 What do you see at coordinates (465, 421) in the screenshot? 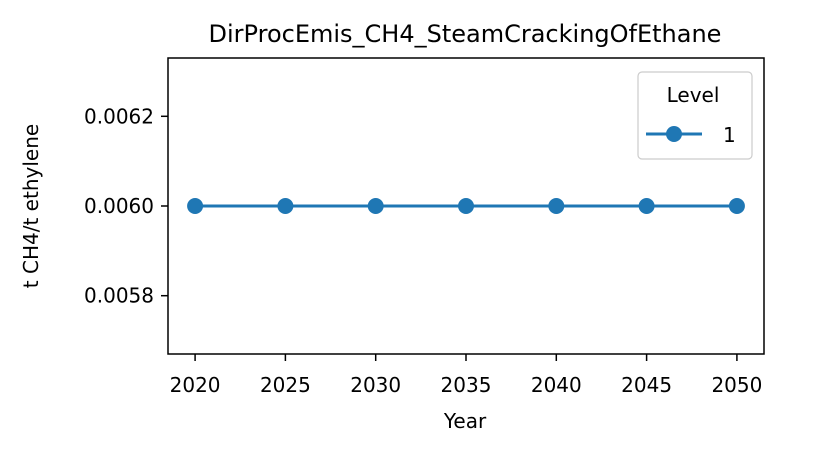
I see `x-axis-title: Year` at bounding box center [465, 421].